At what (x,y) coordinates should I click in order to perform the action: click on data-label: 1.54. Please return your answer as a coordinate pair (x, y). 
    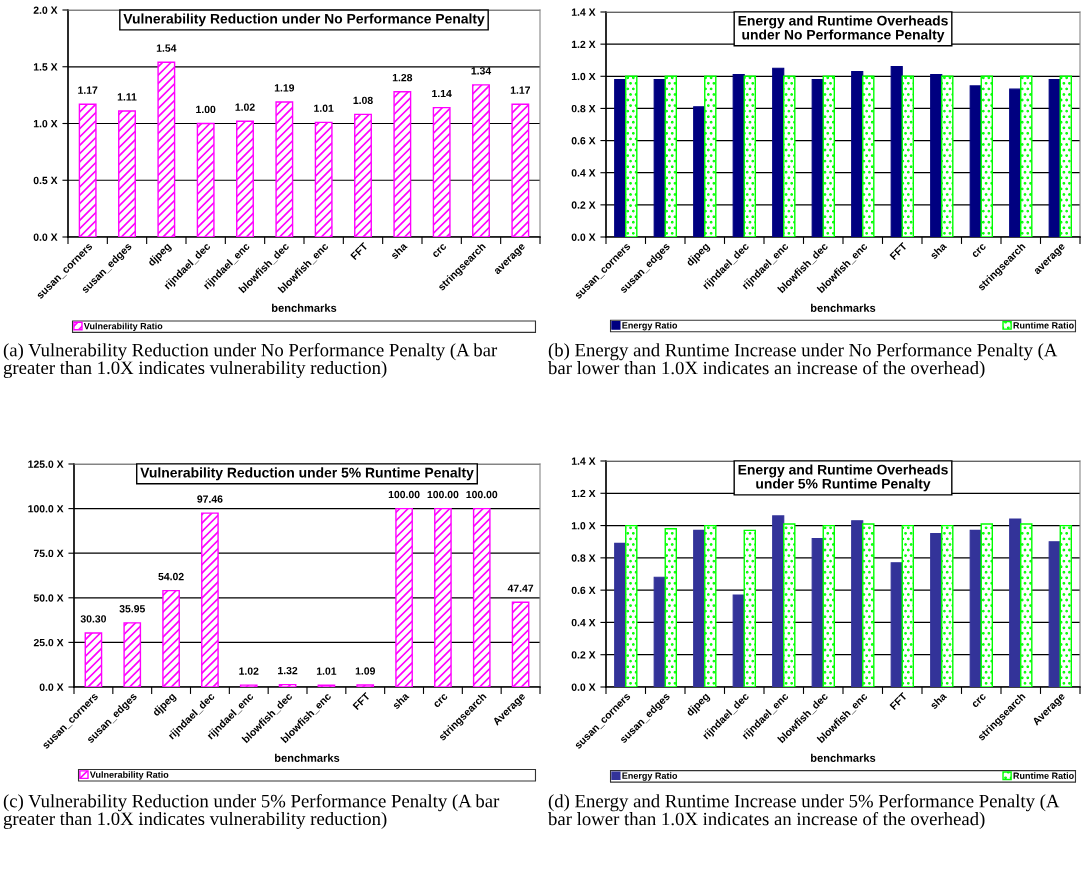
    Looking at the image, I should click on (166, 48).